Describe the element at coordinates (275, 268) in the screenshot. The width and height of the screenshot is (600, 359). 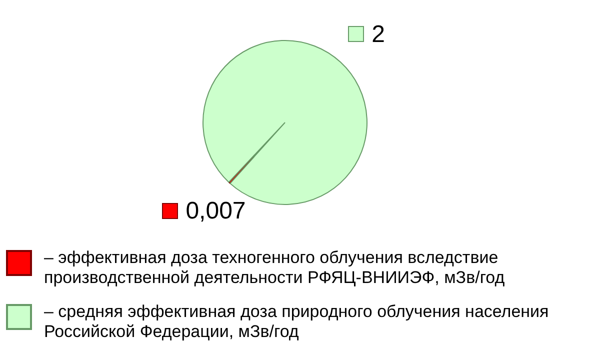
I see `legend-label: – эффективная доза техногенного облучения вследствие производственной деятельности РФЯЦ-ВНИИЭФ, мЗв/год` at that location.